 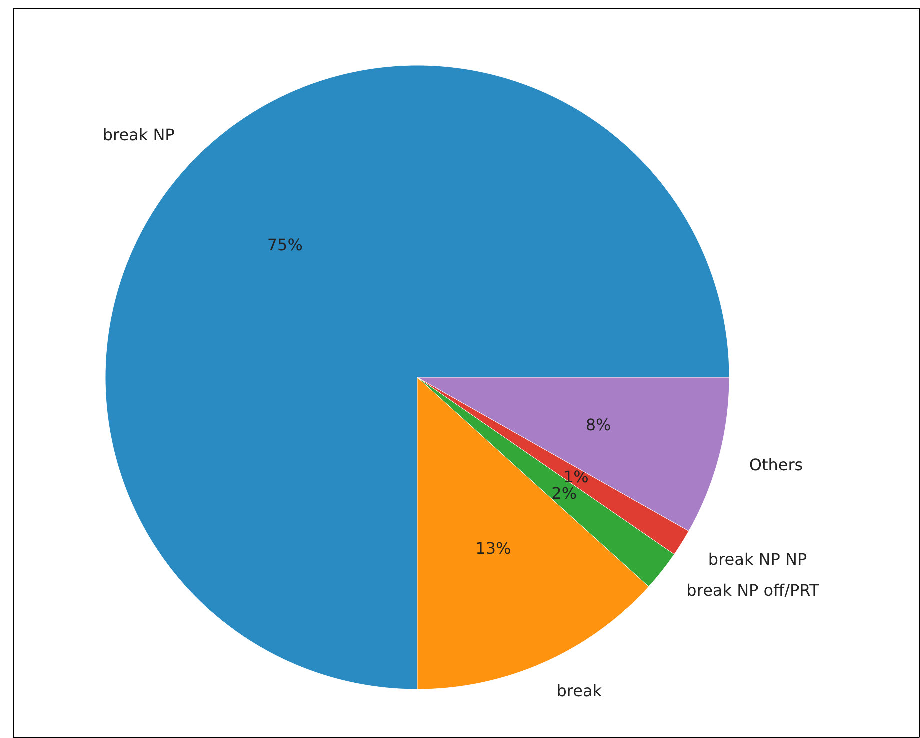 I want to click on data-label: 2%, so click(x=565, y=494).